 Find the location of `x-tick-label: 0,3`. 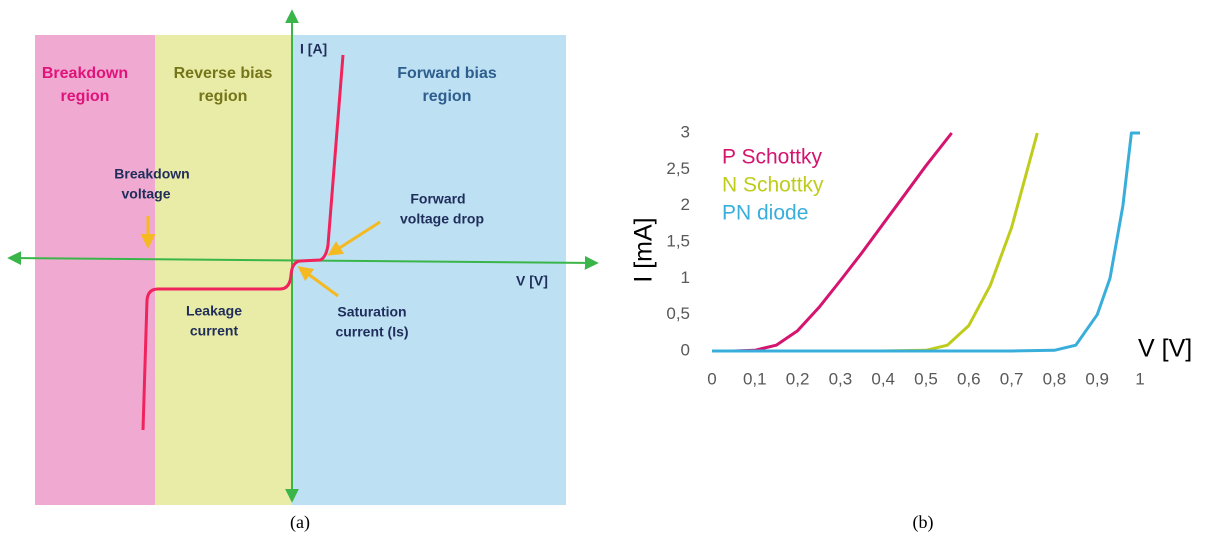

x-tick-label: 0,3 is located at coordinates (841, 378).